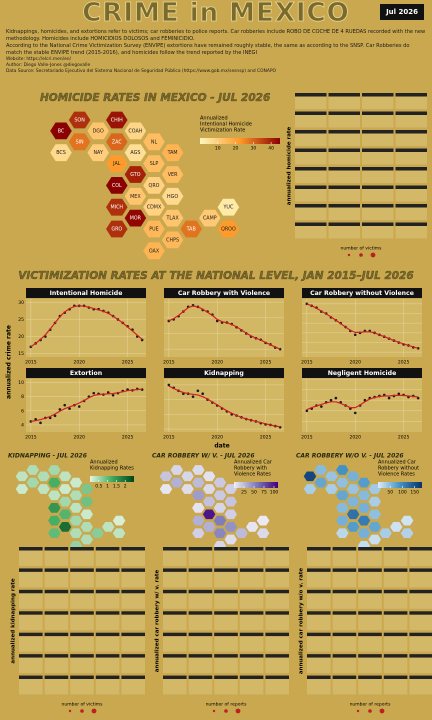 The image size is (432, 720). I want to click on state-label: QRO, so click(154, 186).